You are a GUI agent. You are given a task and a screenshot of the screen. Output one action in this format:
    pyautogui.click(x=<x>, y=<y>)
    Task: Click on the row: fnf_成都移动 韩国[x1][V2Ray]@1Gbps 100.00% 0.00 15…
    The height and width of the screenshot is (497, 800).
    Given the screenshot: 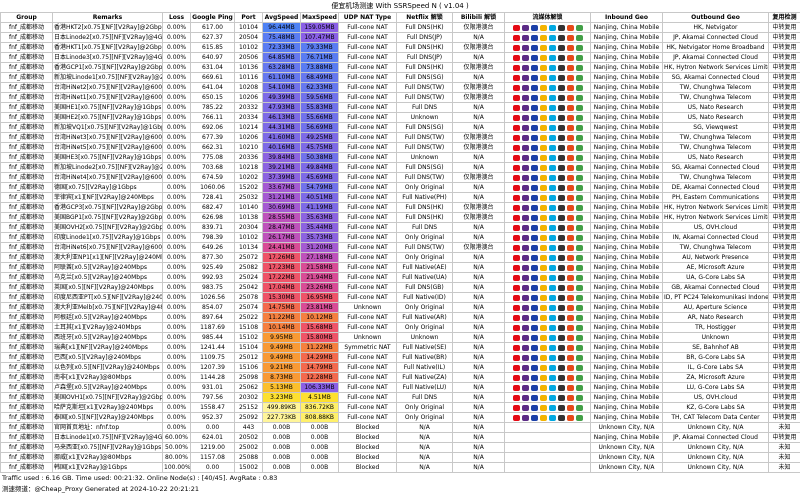 What is the action you would take?
    pyautogui.click(x=400, y=467)
    